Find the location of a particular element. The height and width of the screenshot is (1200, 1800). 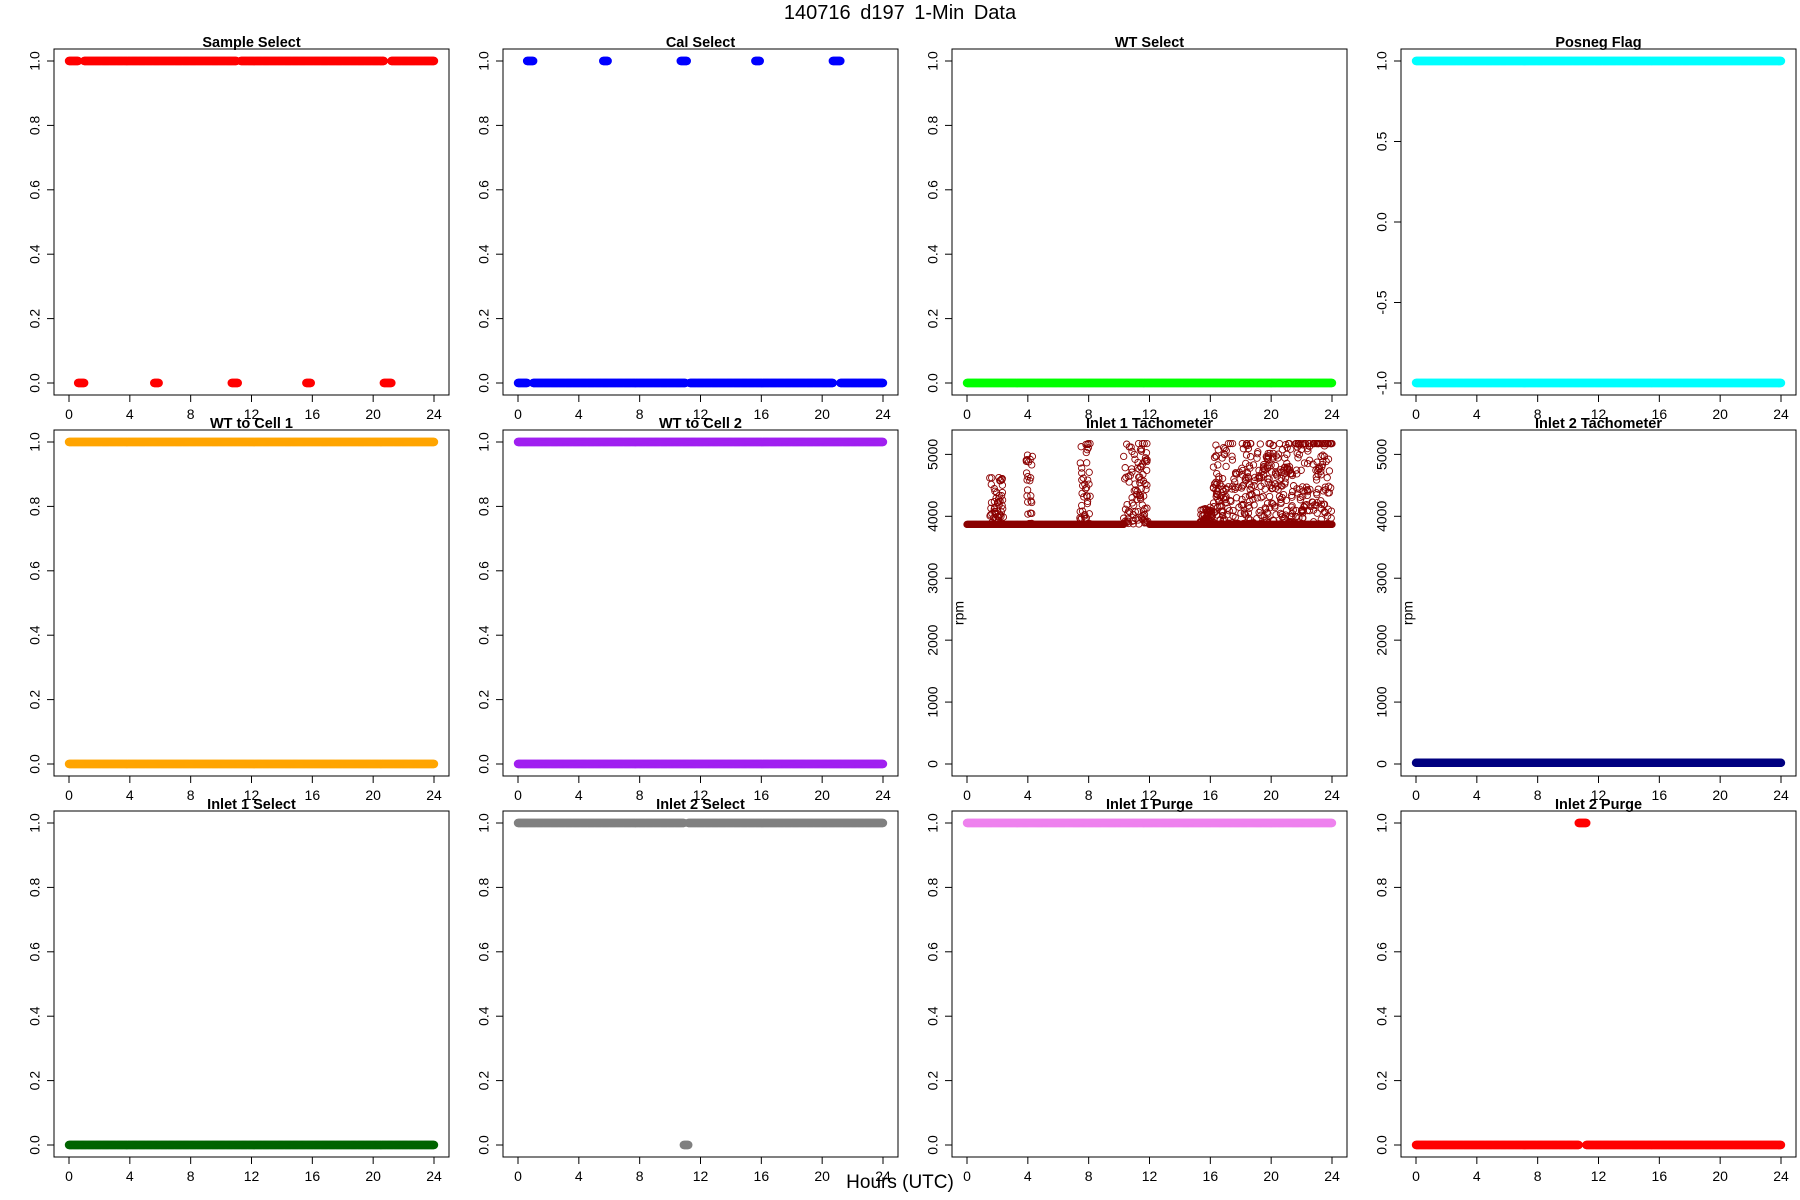

y-tick-label: -0.5 is located at coordinates (1382, 302).